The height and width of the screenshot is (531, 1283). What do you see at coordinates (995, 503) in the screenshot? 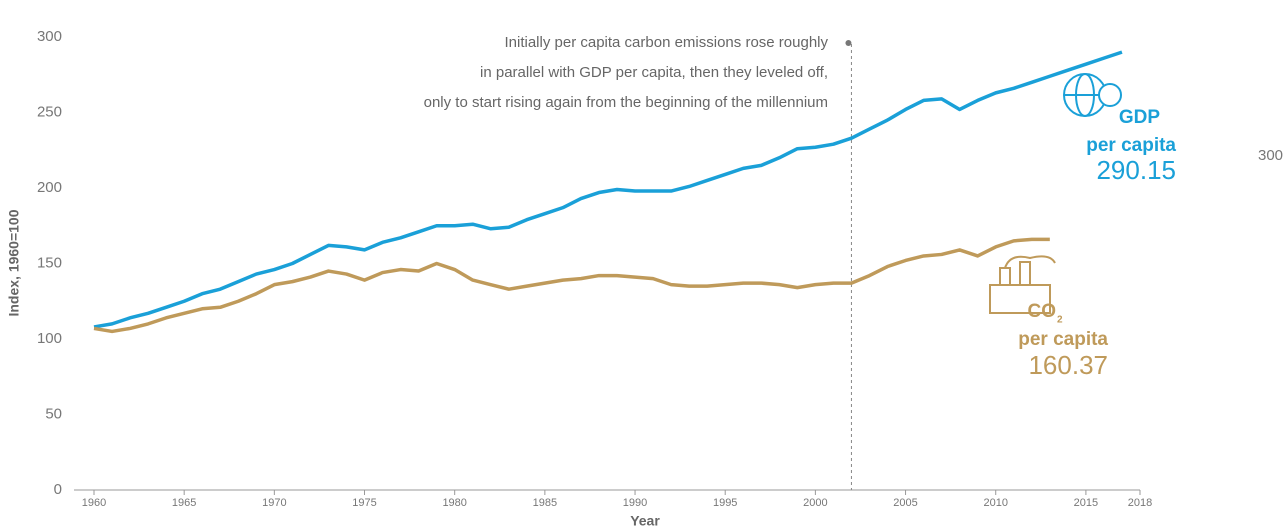
I see `x-tick-label: 2010` at bounding box center [995, 503].